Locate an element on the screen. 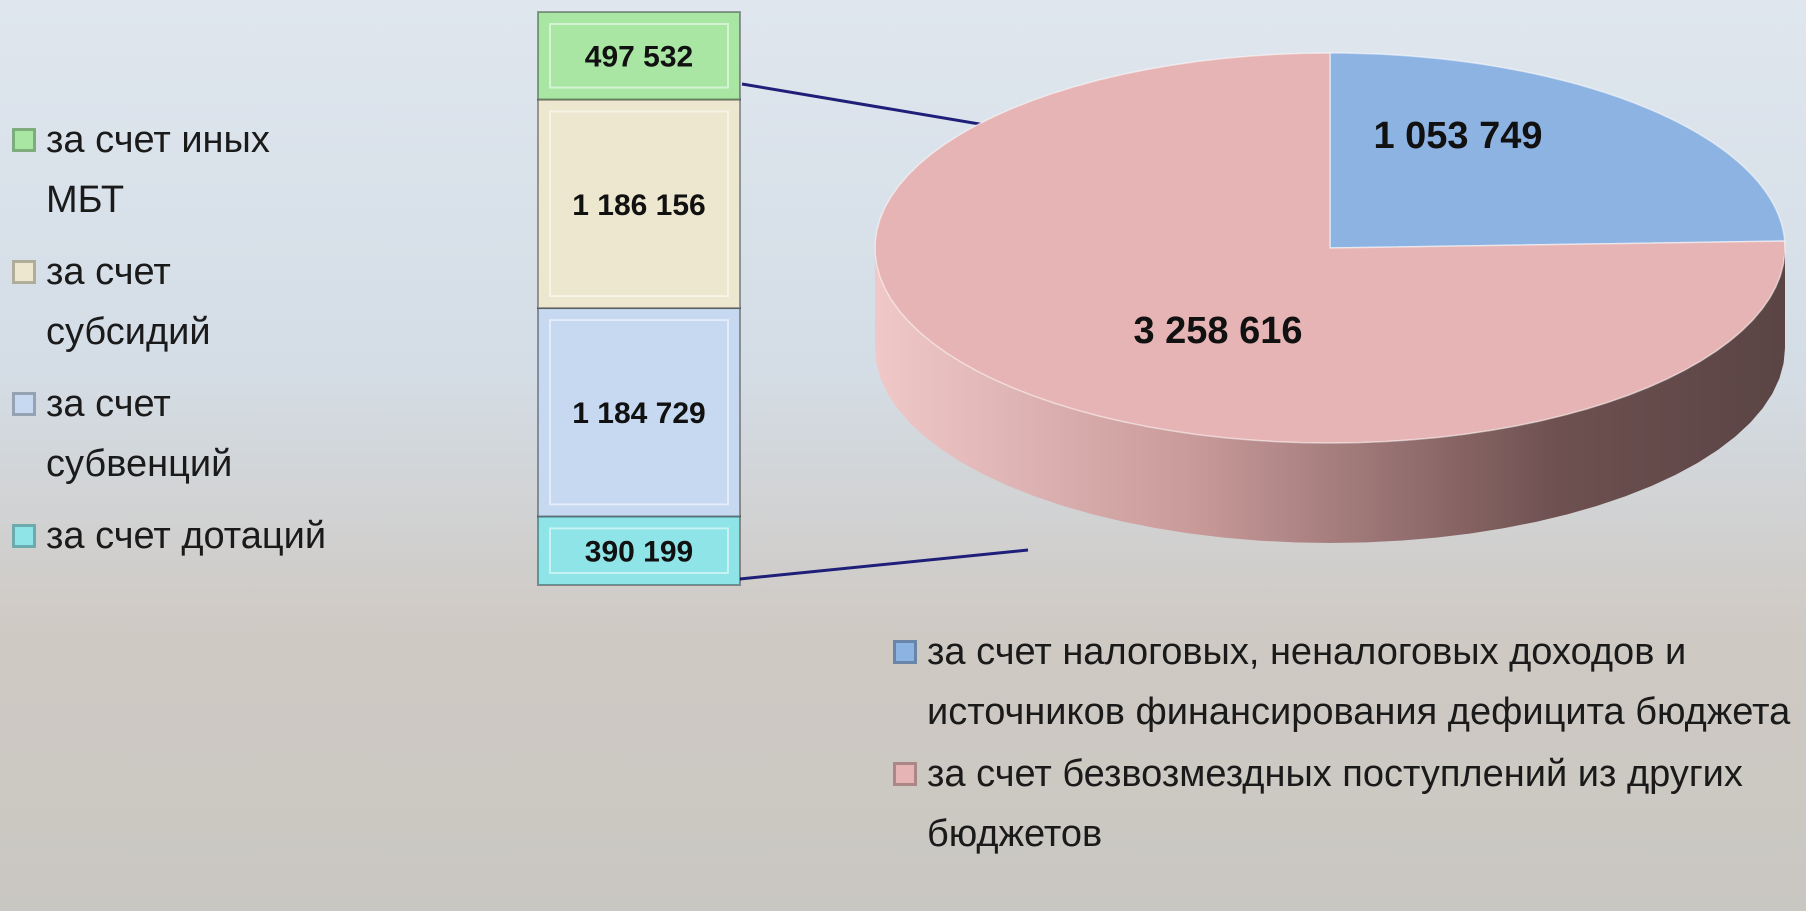  data-label: 1 186 156 is located at coordinates (638, 205).